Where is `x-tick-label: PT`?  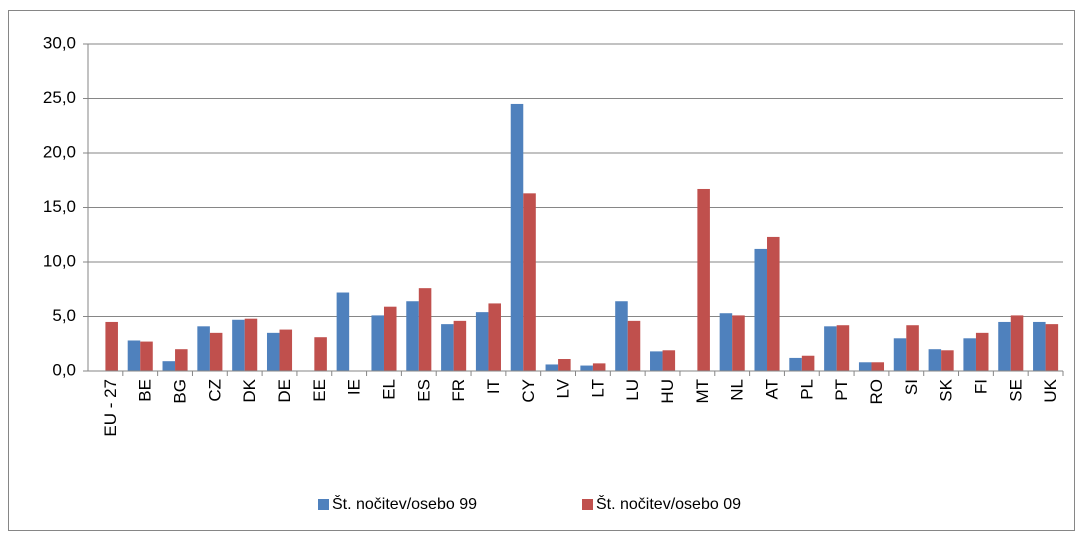
x-tick-label: PT is located at coordinates (841, 390).